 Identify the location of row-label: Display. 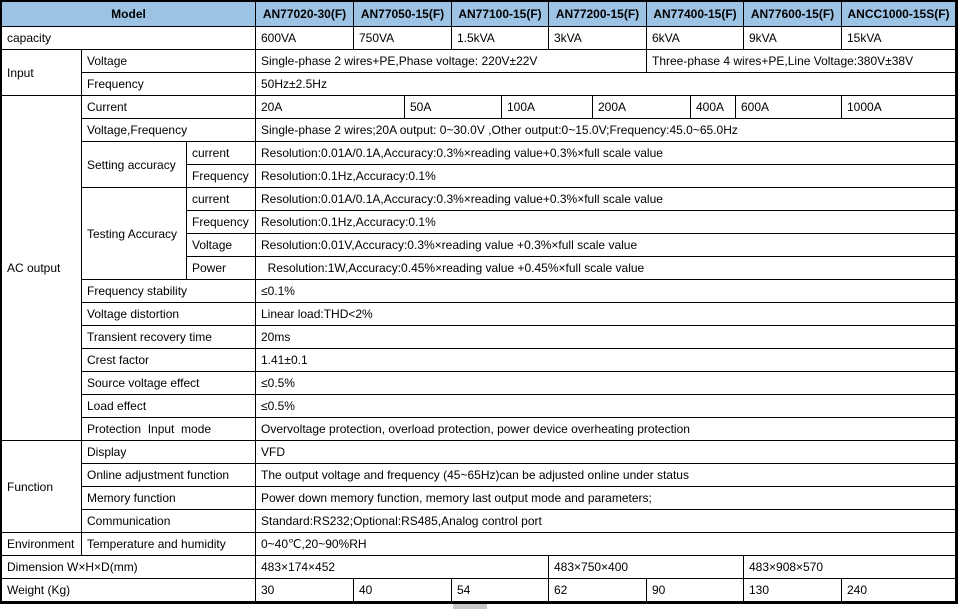
(169, 452).